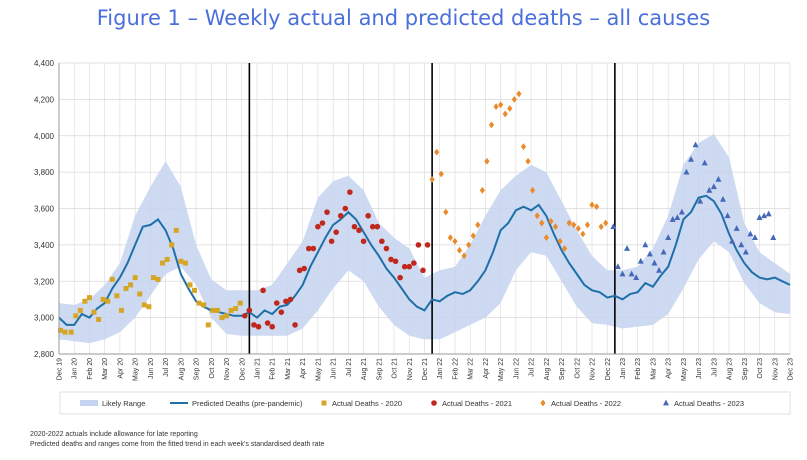  Describe the element at coordinates (44, 245) in the screenshot. I see `y-tick-label: 3,400` at that location.